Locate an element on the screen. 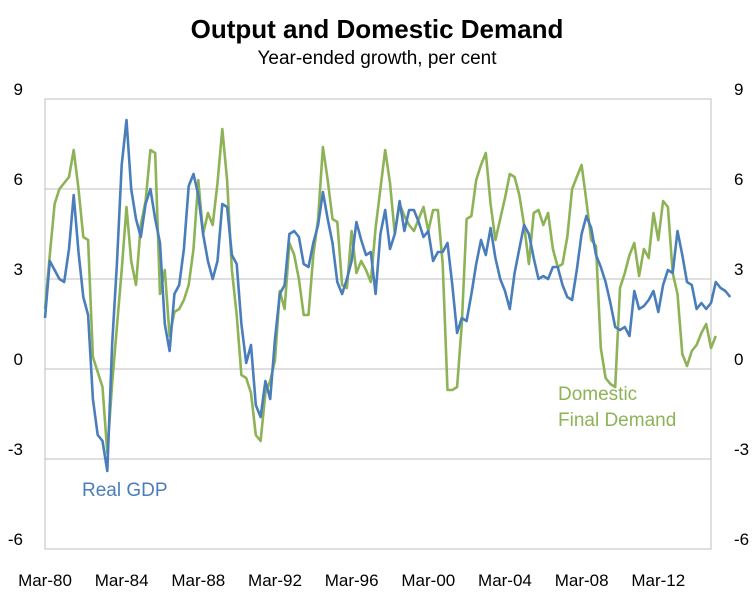 The image size is (754, 594). y-tick-label-left: 9 is located at coordinates (18, 89).